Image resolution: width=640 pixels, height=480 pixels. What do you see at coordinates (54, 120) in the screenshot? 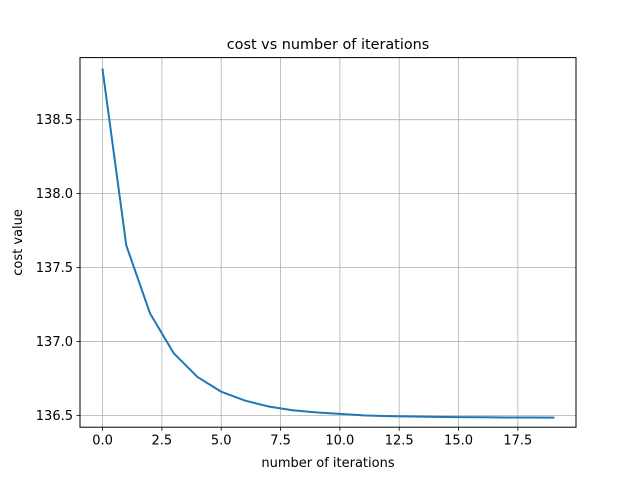
I see `y-tick-label: 138.5` at bounding box center [54, 120].